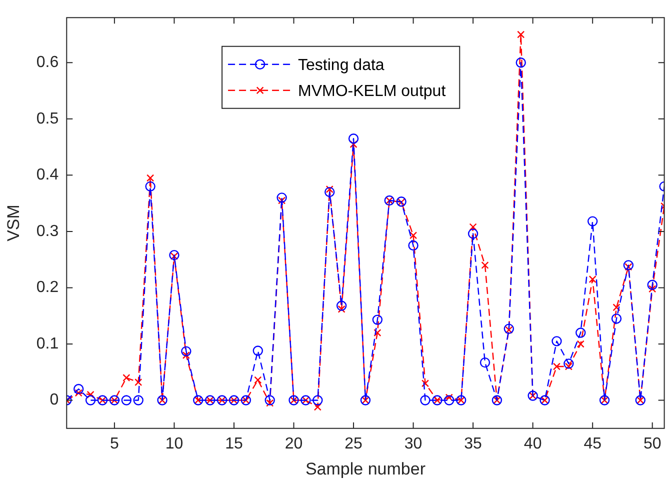  I want to click on x-tick-label: 15, so click(234, 443).